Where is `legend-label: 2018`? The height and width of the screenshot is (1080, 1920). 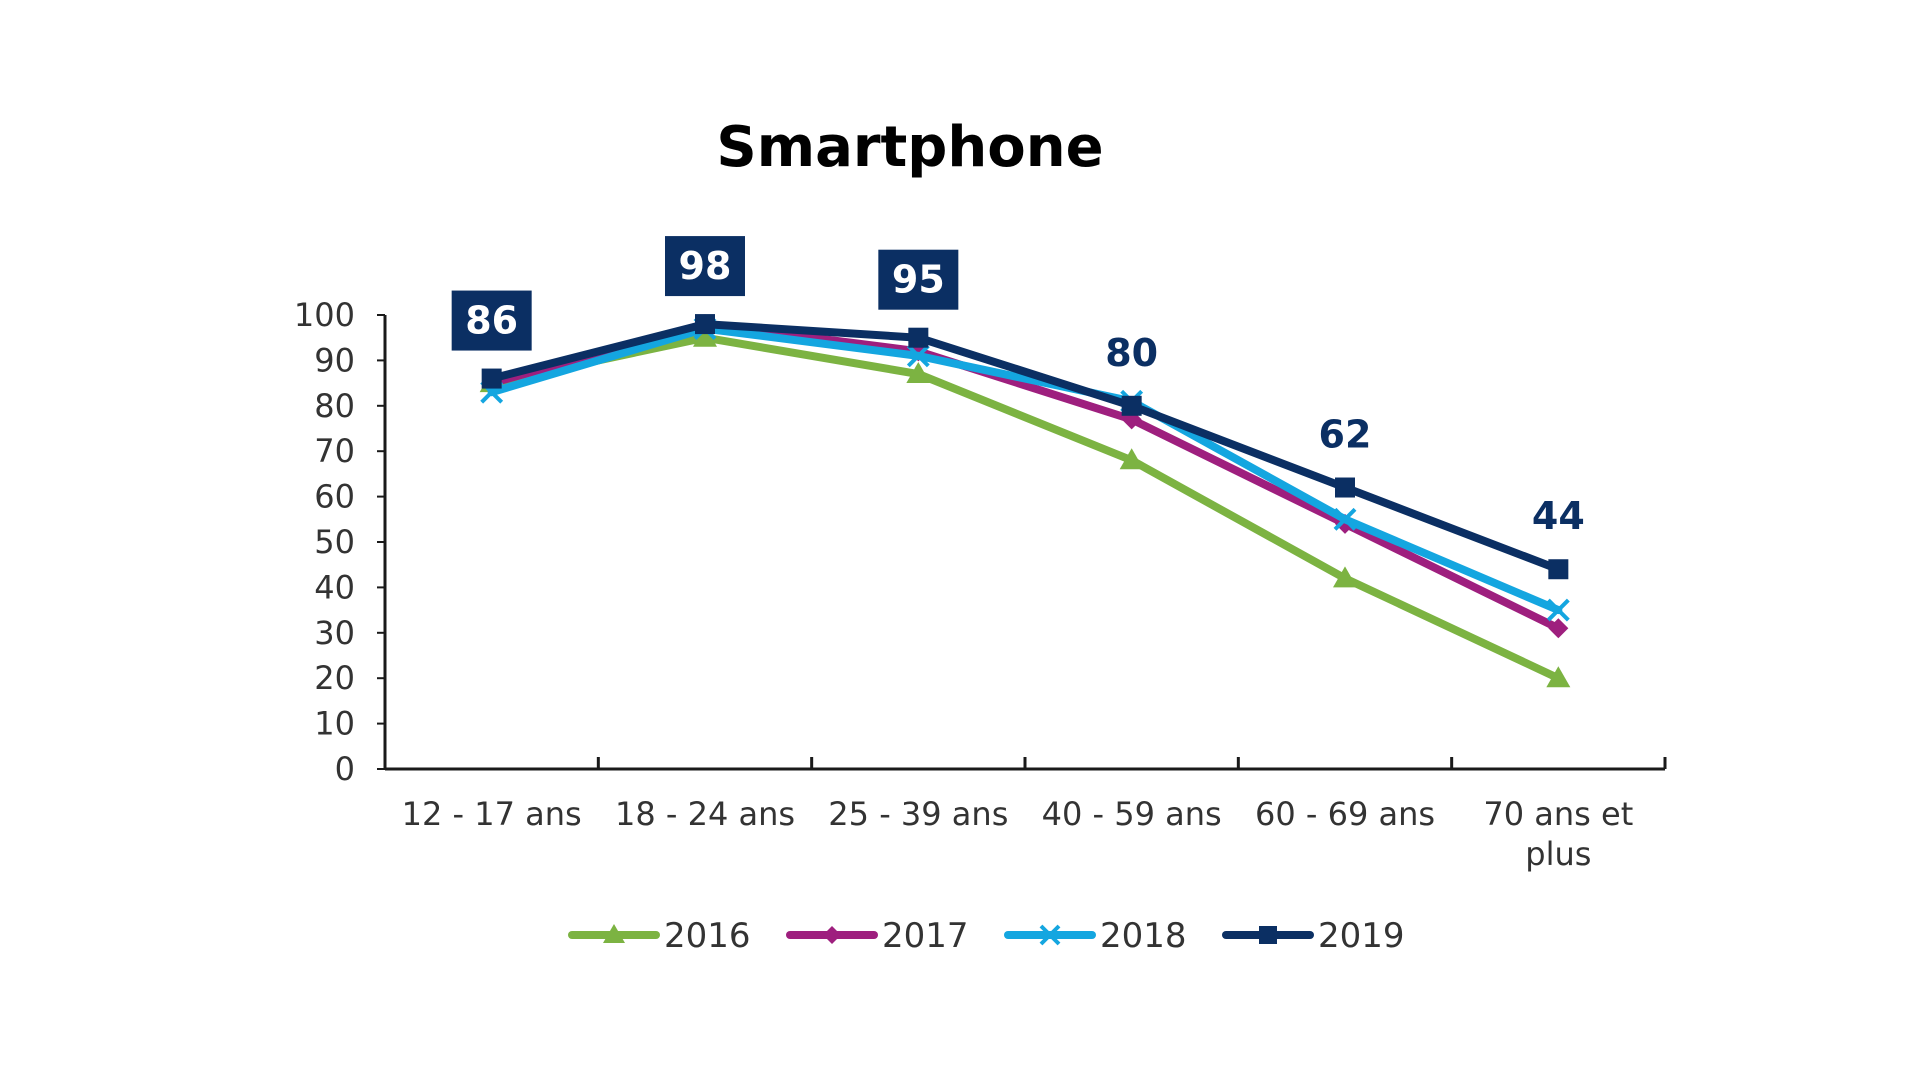 legend-label: 2018 is located at coordinates (1143, 936).